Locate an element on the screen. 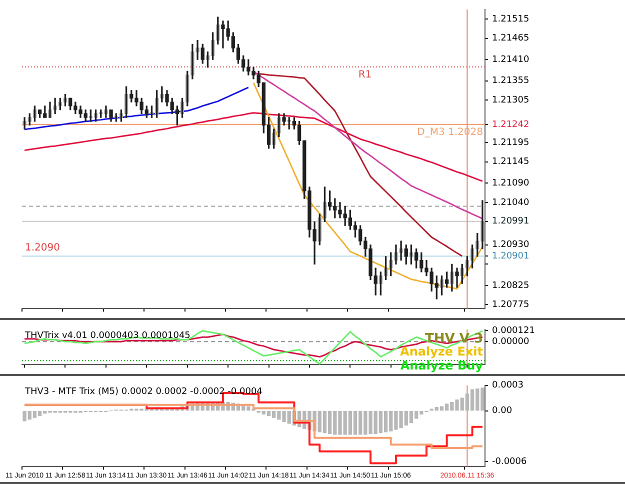 This screenshot has height=484, width=625. y-tick-label: 1.21145 is located at coordinates (511, 162).